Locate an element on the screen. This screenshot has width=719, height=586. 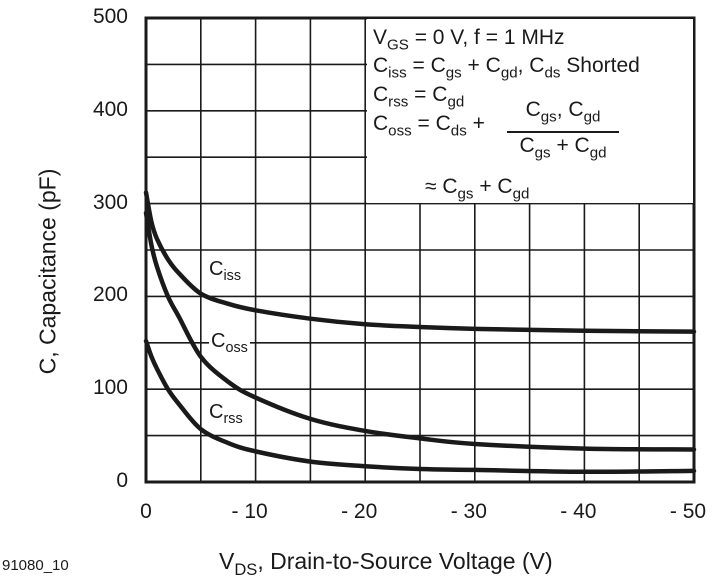
y-tick-label: 400 is located at coordinates (110, 109).